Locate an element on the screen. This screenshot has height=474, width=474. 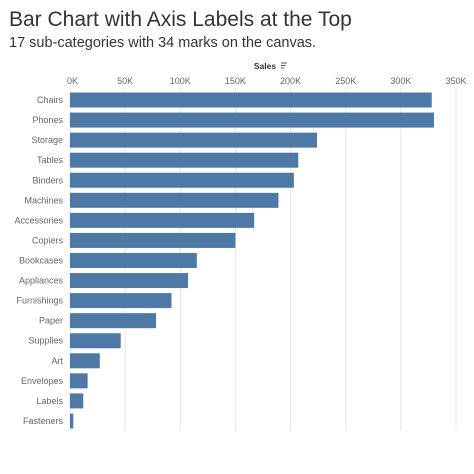
category-label: Appliances is located at coordinates (41, 281).